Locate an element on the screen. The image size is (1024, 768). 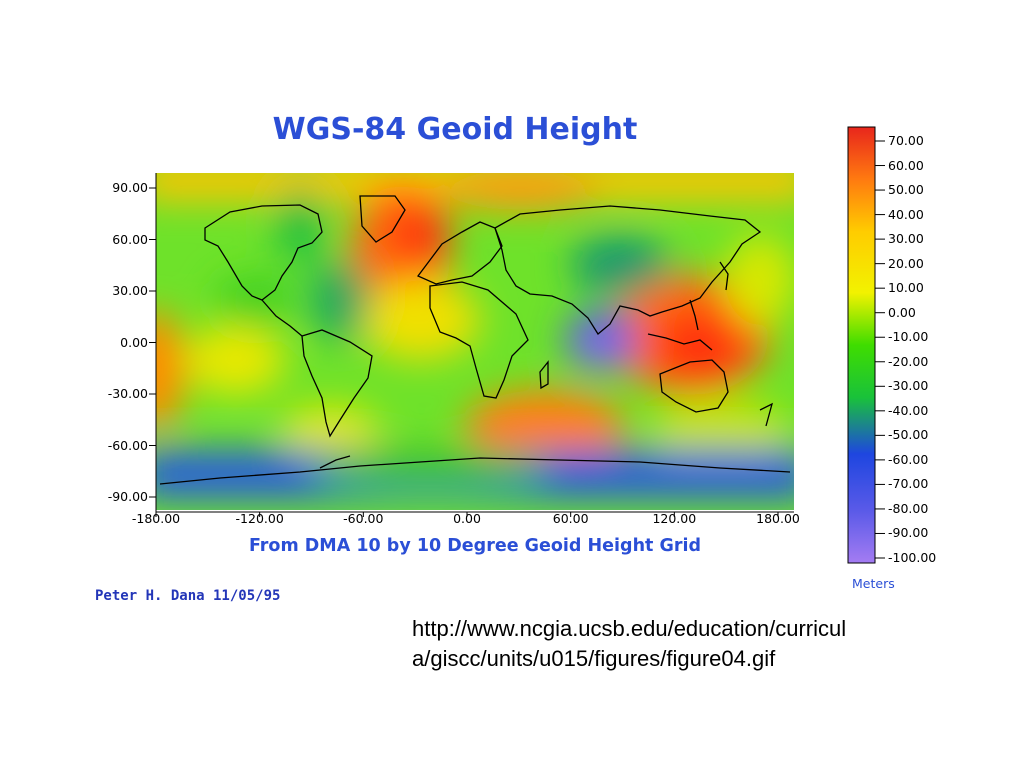
y-tick-label: 30.00 is located at coordinates (130, 290).